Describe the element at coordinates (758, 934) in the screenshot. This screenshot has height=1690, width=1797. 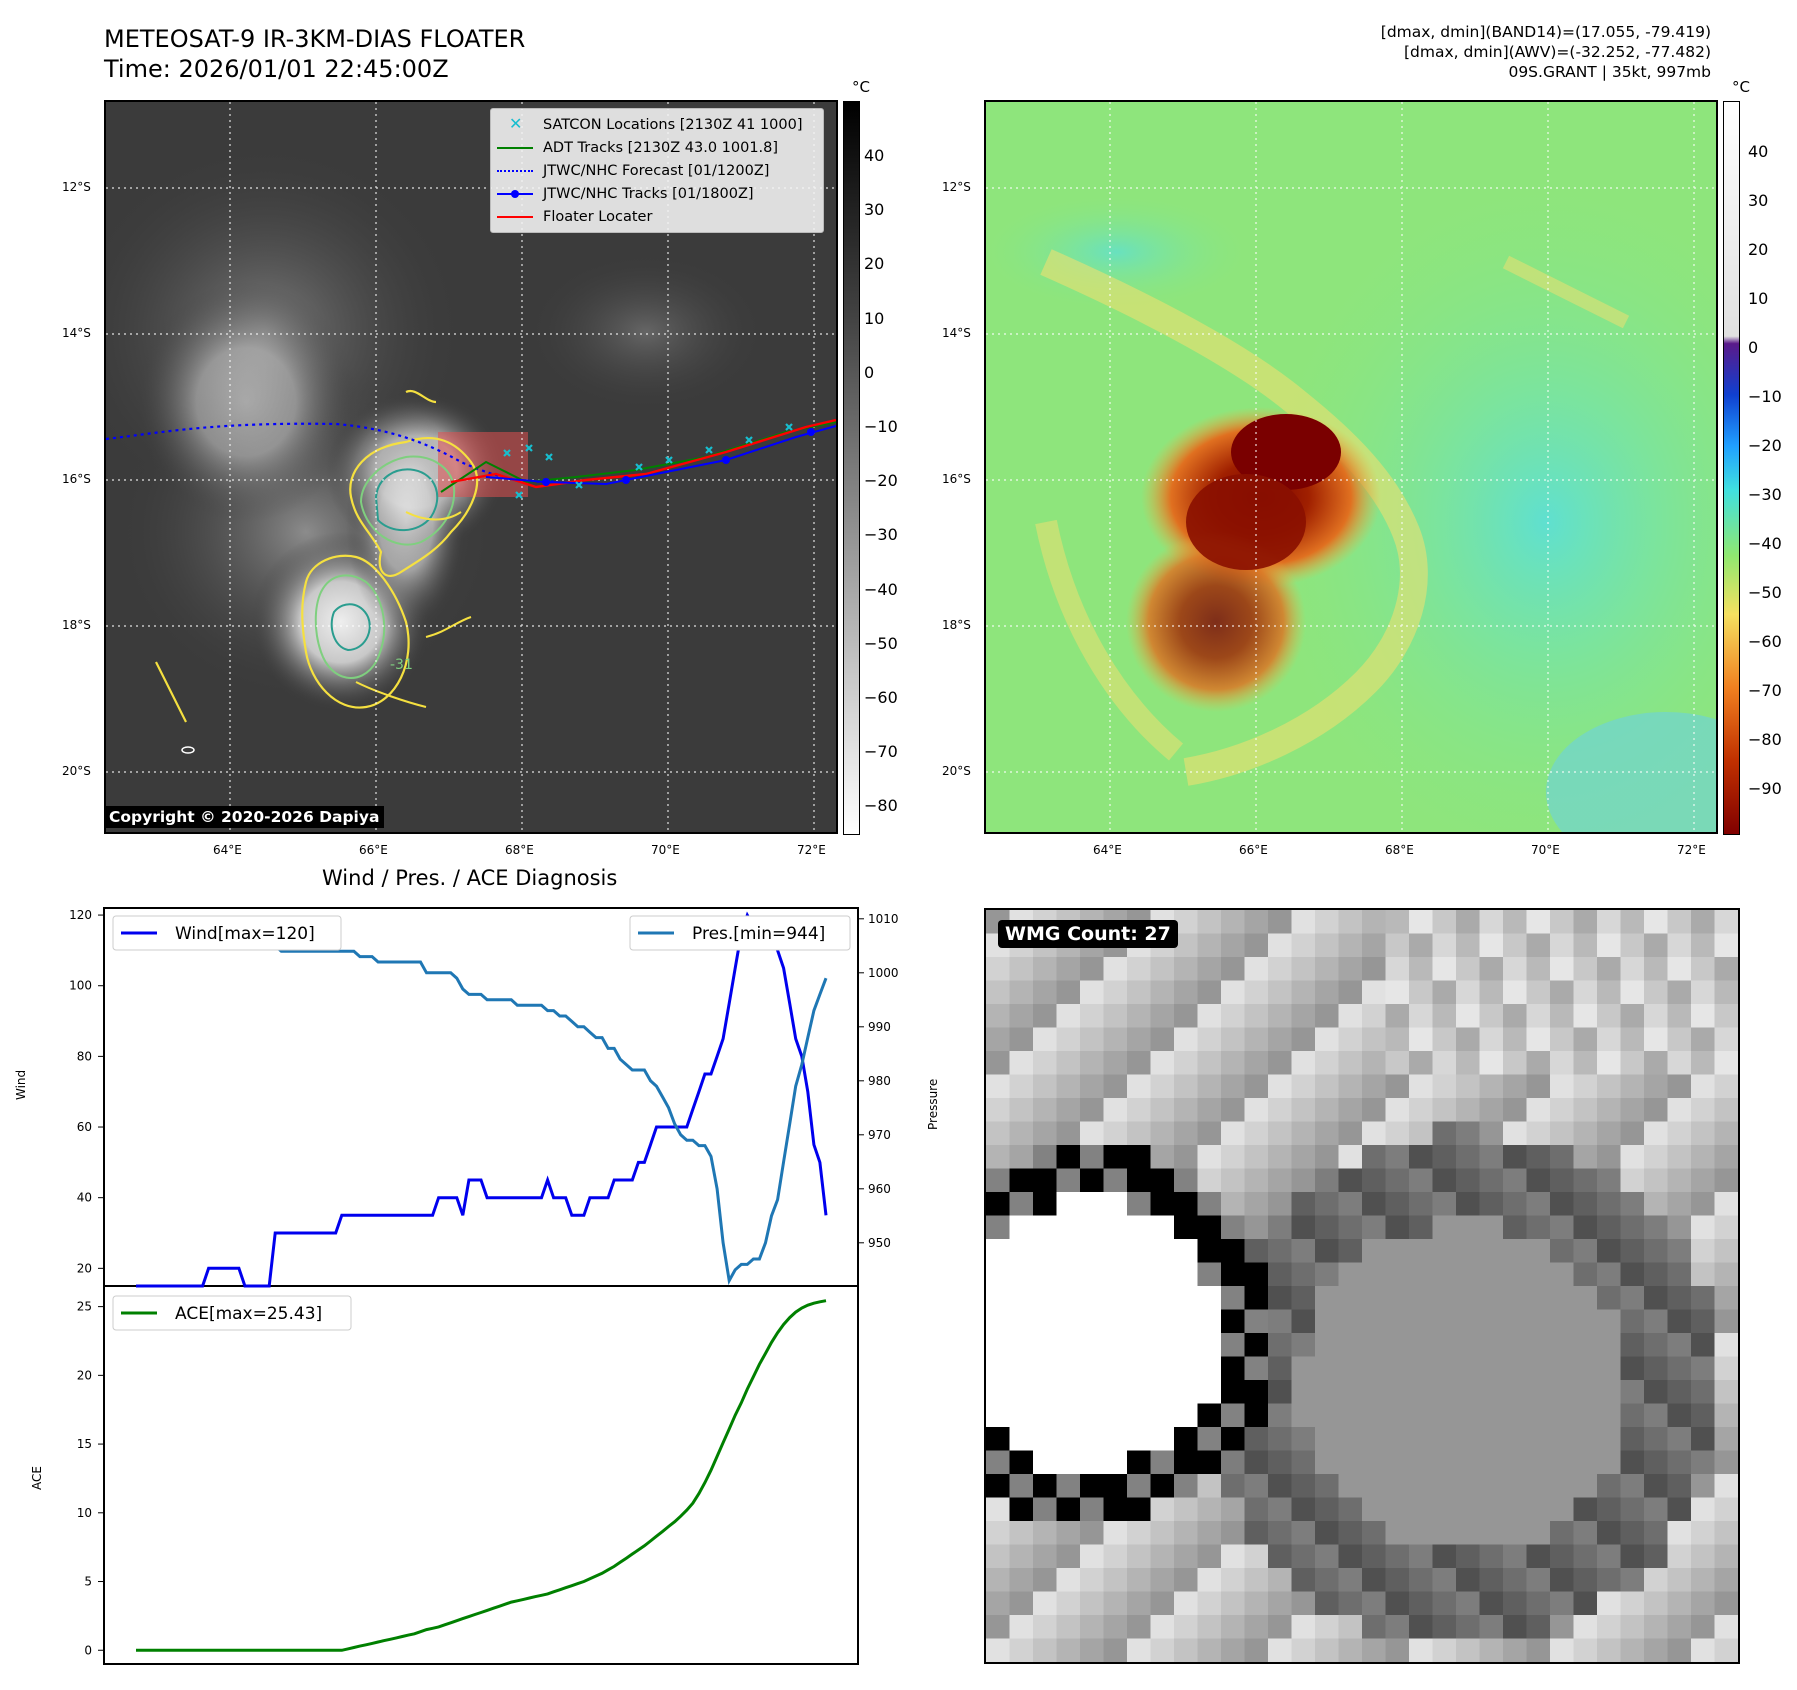
I see `pressure-legend-label: Pres.[min=944]` at that location.